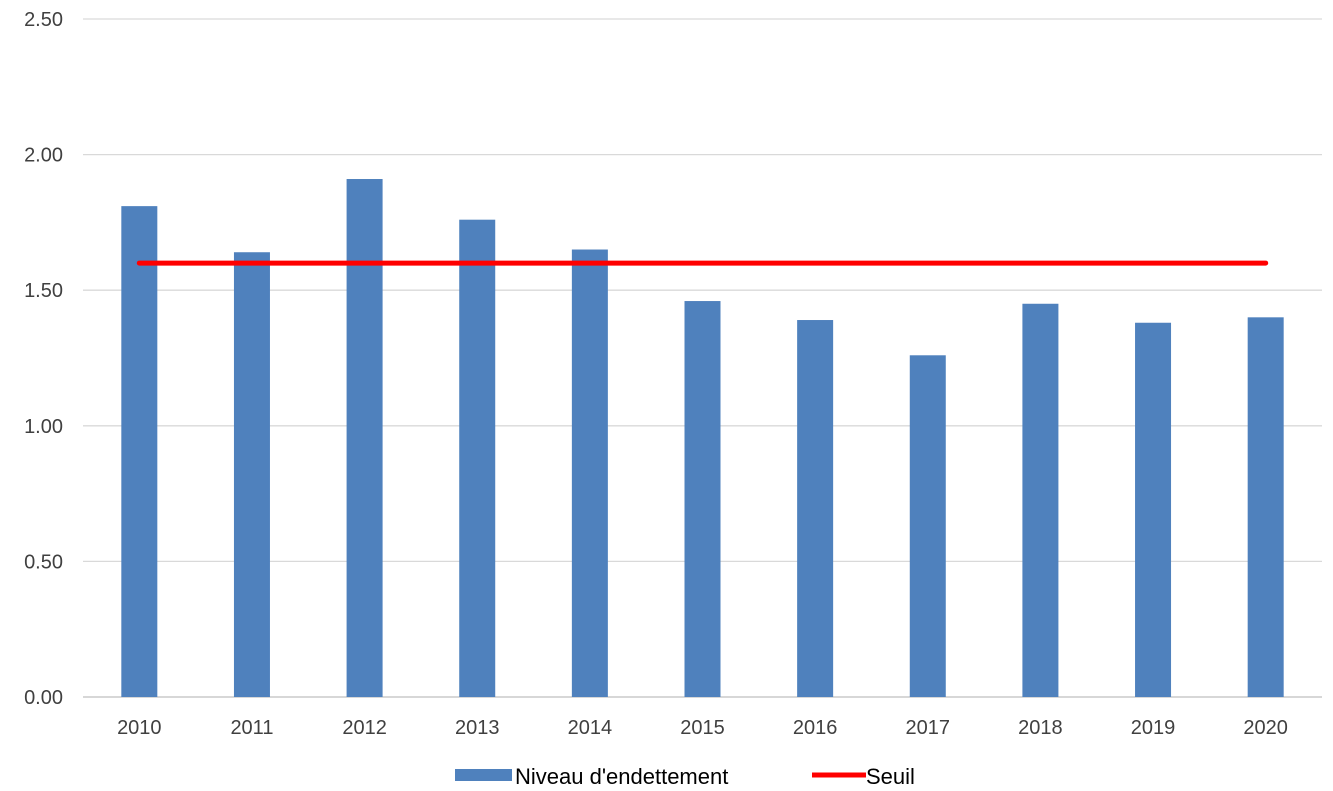  What do you see at coordinates (1040, 728) in the screenshot?
I see `x-tick-label: 2018` at bounding box center [1040, 728].